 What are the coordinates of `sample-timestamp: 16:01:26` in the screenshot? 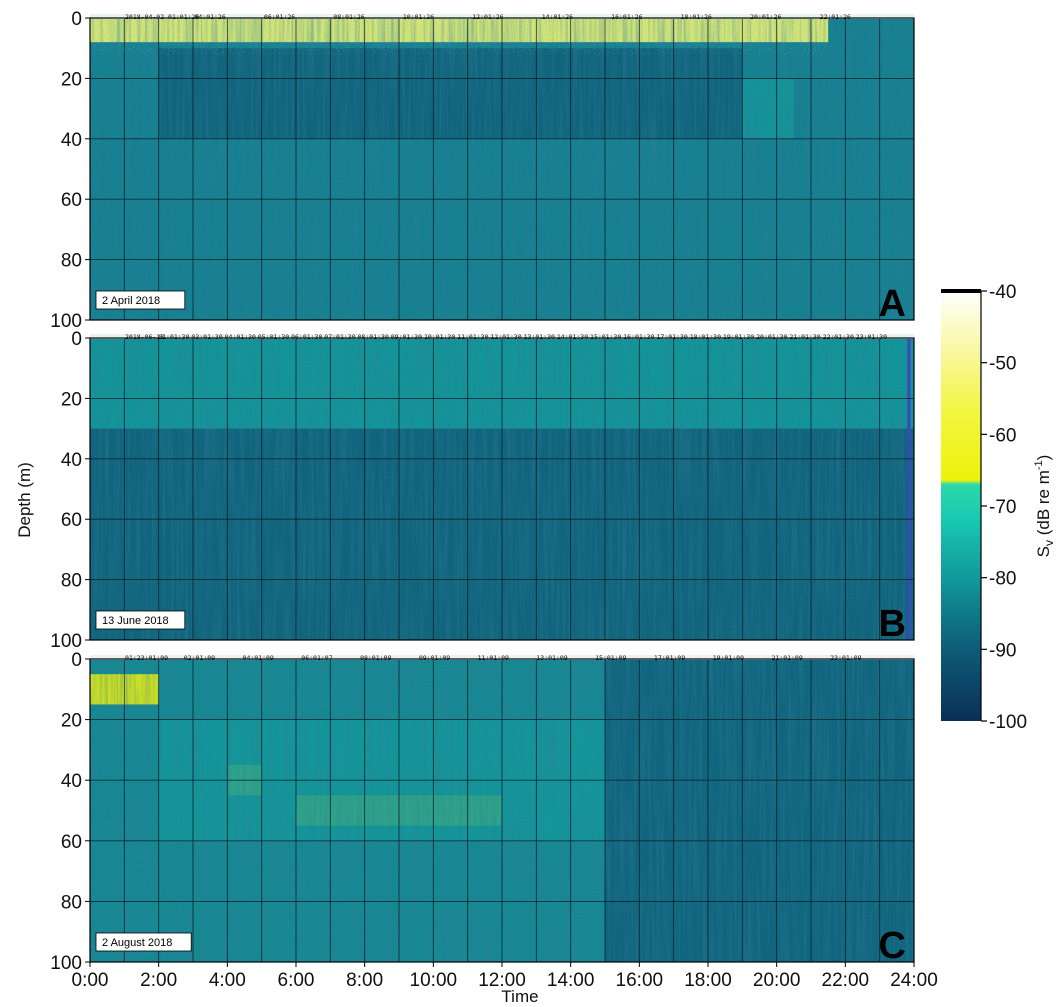 It's located at (626, 17).